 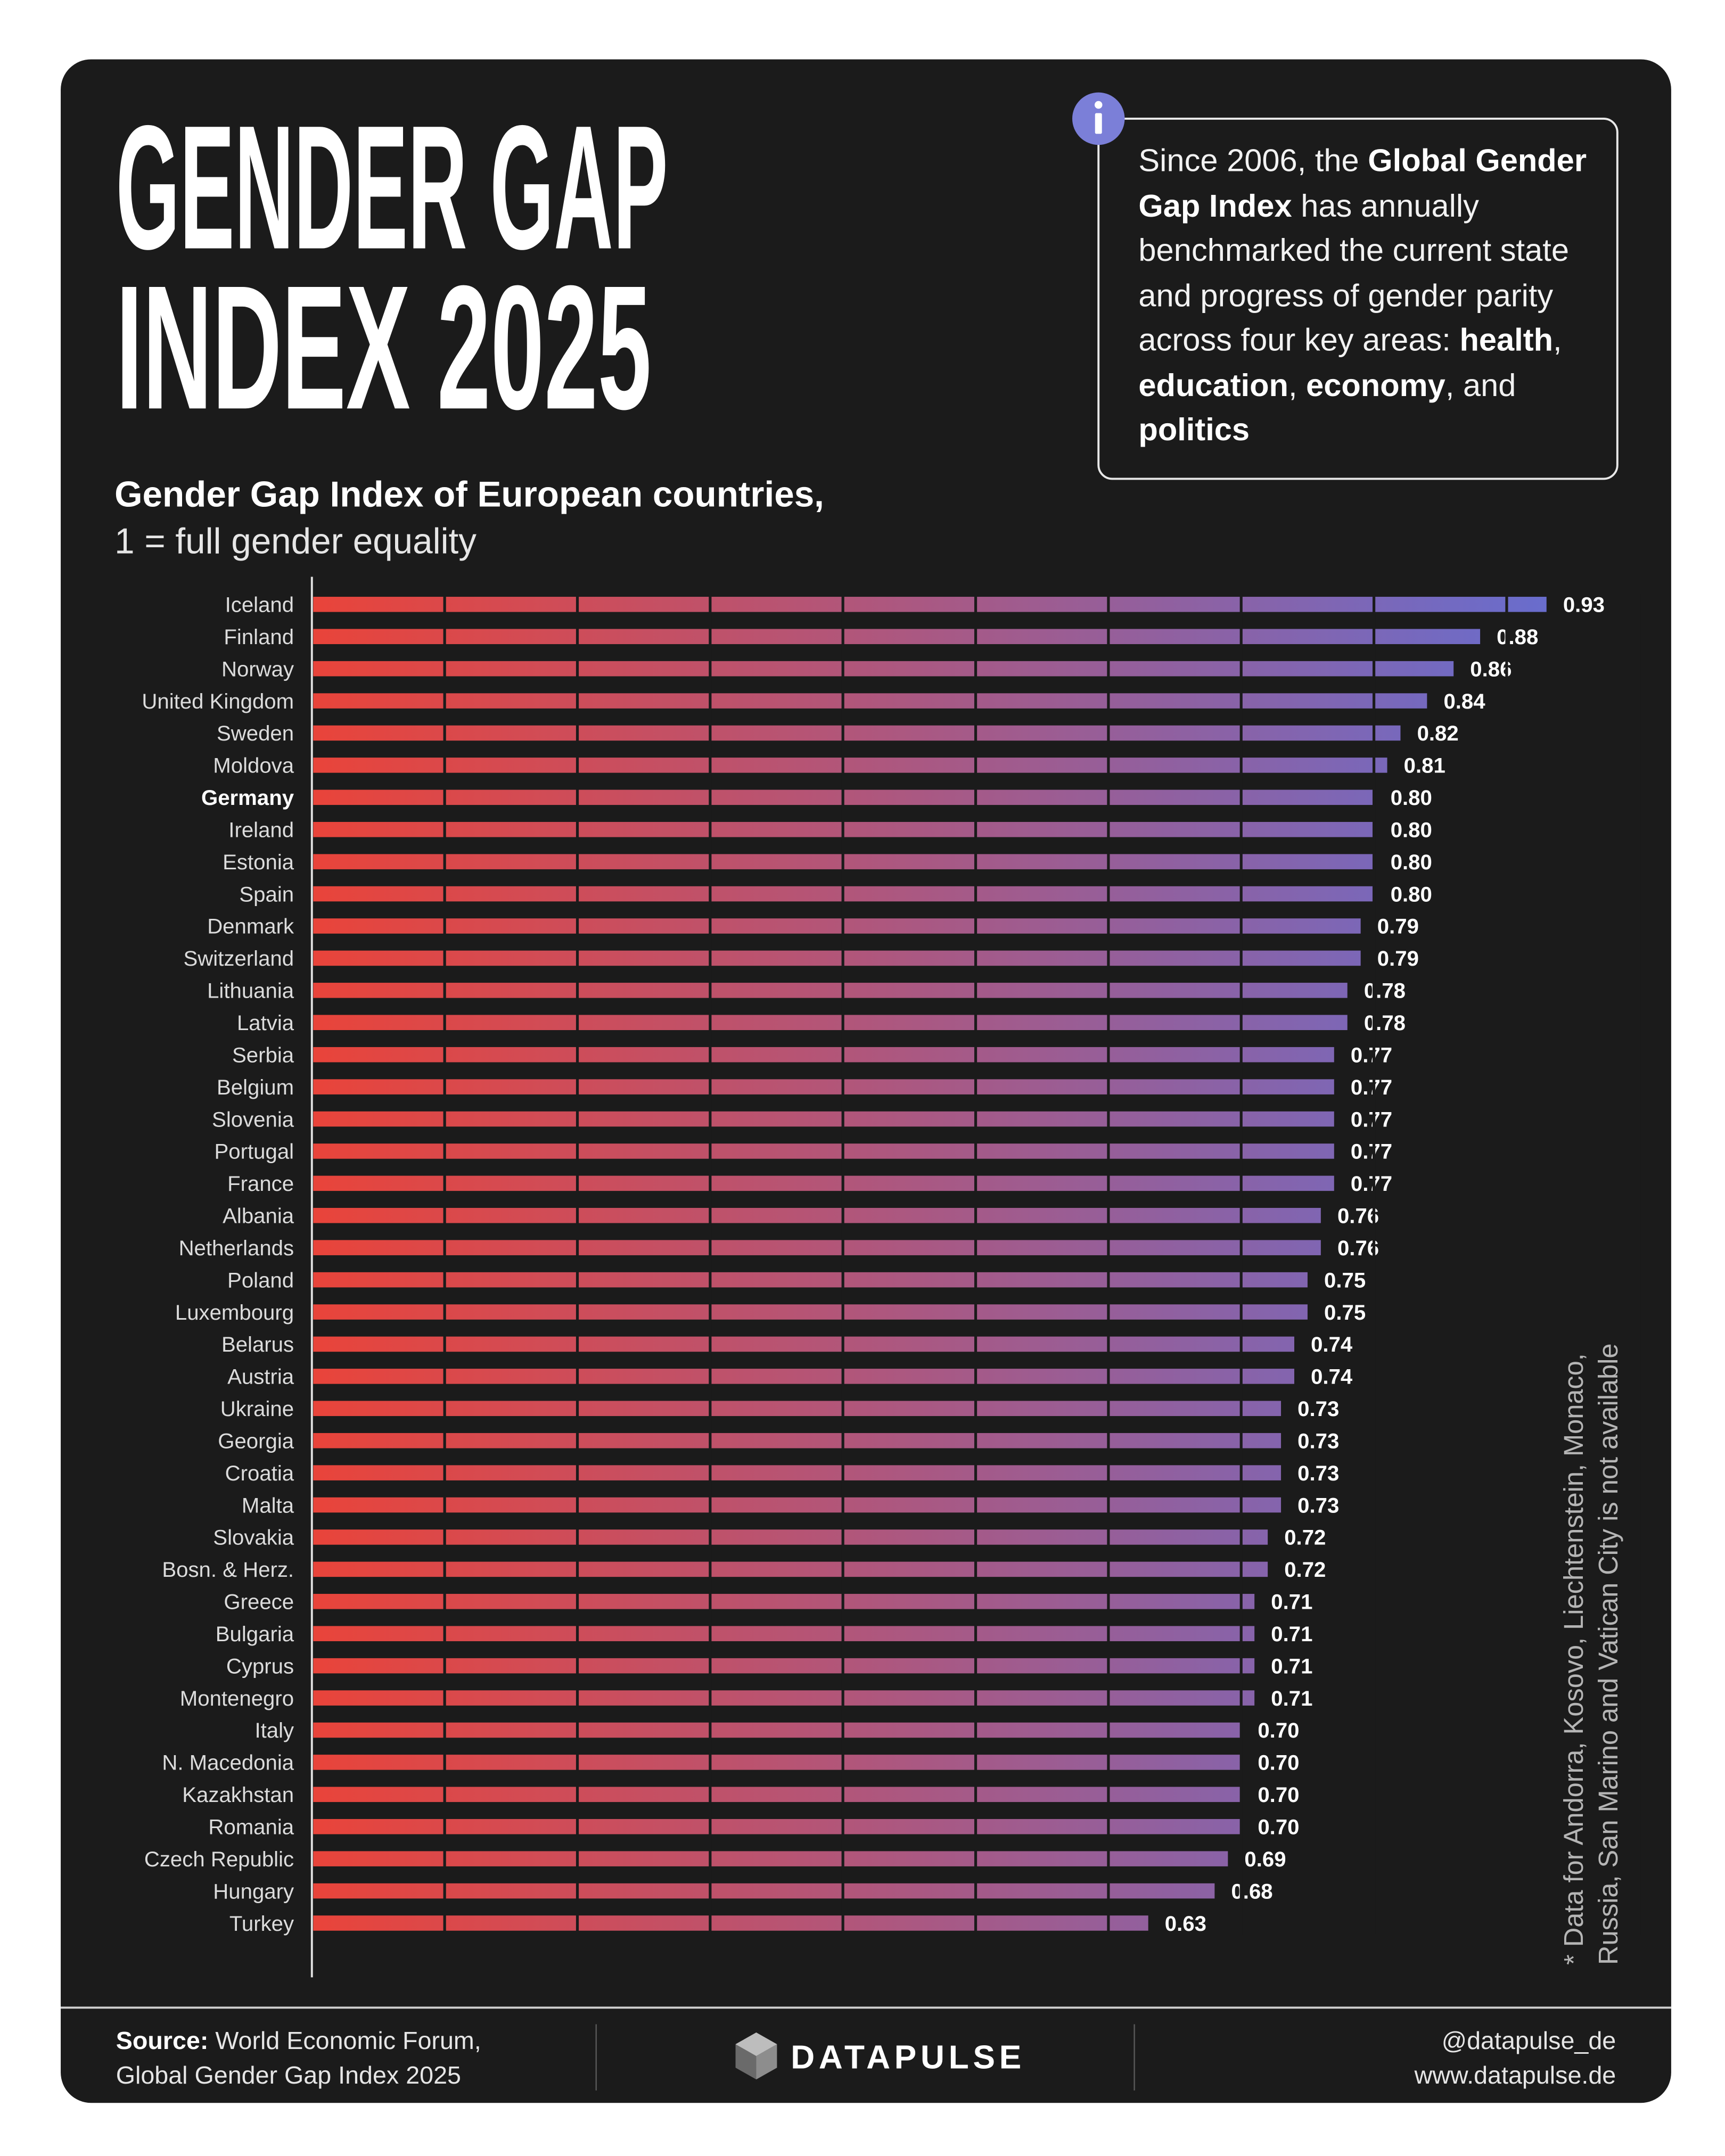 What do you see at coordinates (1098, 105) in the screenshot?
I see `info-icon-dot` at bounding box center [1098, 105].